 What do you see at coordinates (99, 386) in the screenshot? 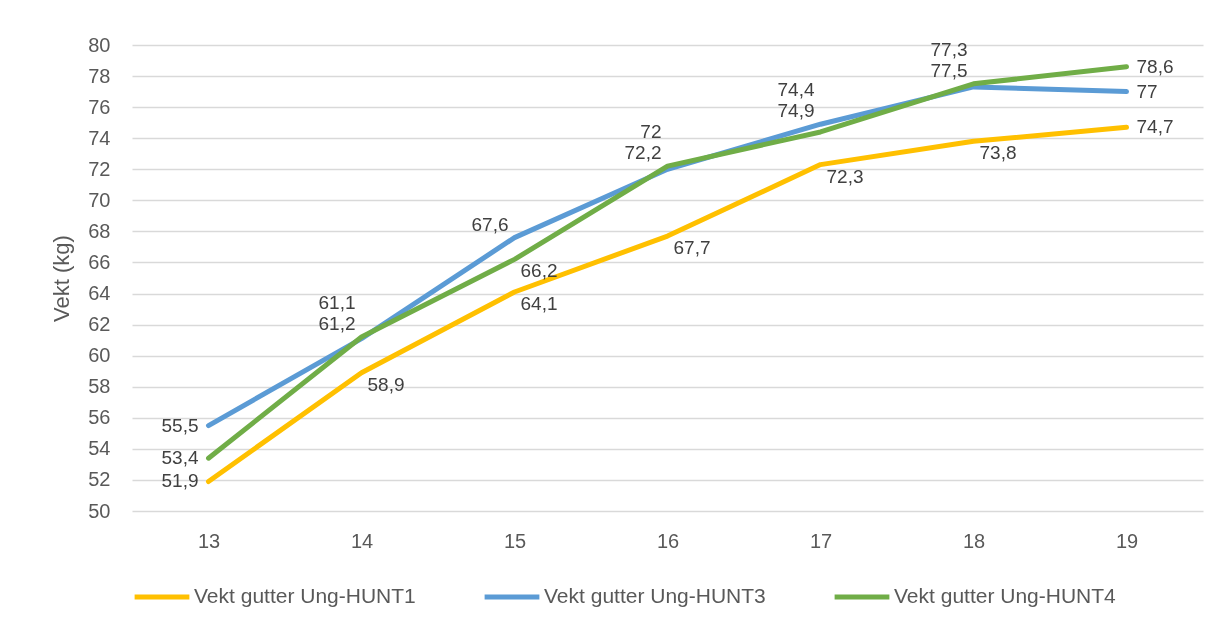
I see `y-tick-label: 58` at bounding box center [99, 386].